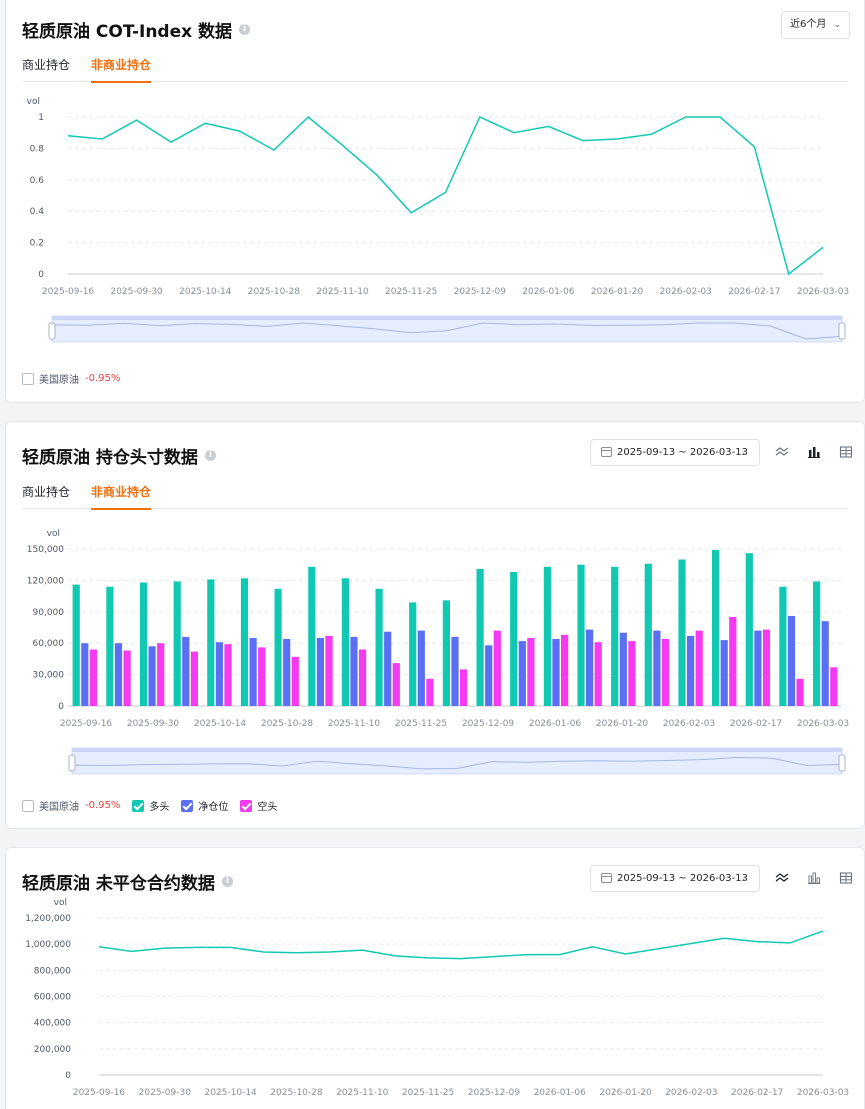  I want to click on date-range-label: 2025-09-13 ~ 2026-03-13, so click(682, 452).